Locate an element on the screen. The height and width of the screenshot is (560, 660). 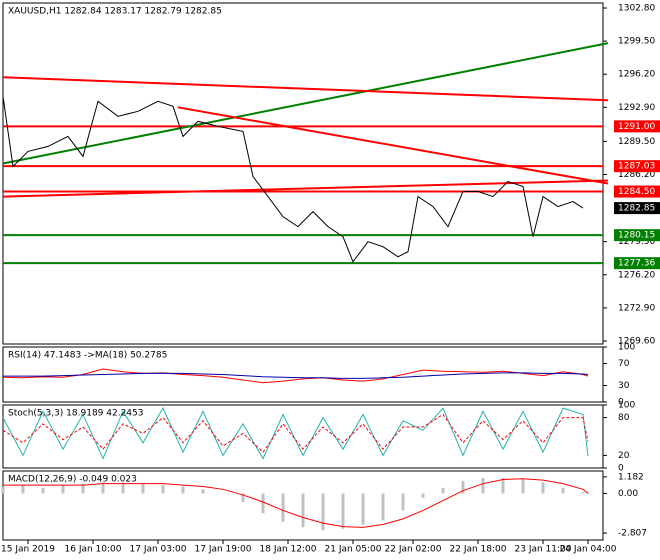
x-tick-label: 21 Jan 05:00 is located at coordinates (353, 550).